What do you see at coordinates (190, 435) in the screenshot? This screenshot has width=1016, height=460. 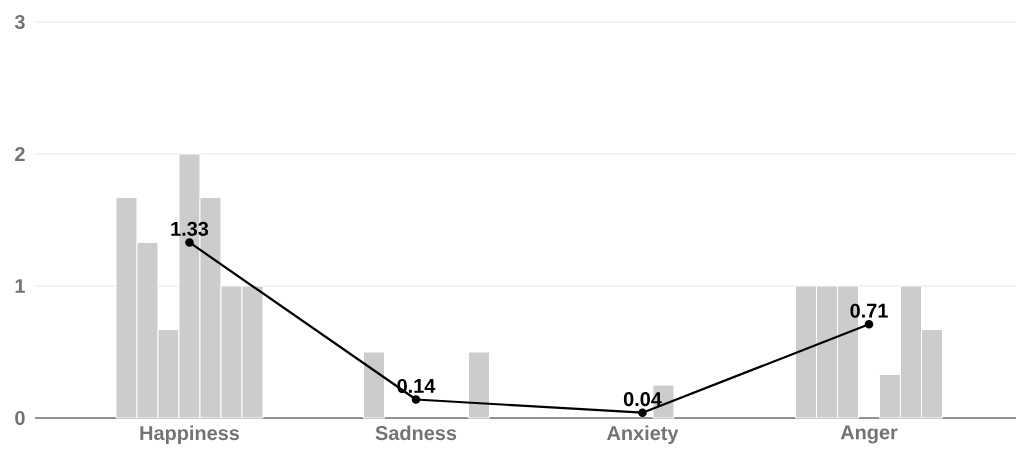 I see `x-tick-label: Happiness` at bounding box center [190, 435].